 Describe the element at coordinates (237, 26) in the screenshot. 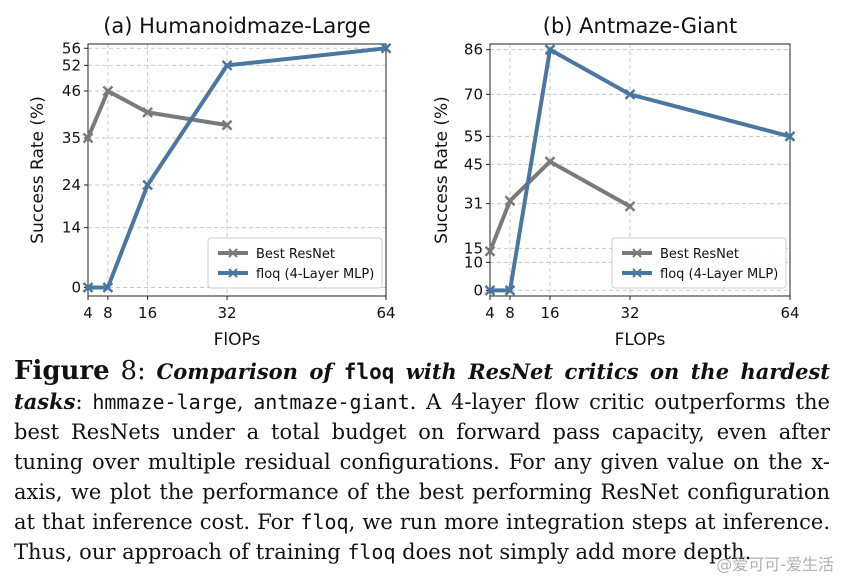

I see `chart-title: (a) Humanoidmaze-Large` at that location.